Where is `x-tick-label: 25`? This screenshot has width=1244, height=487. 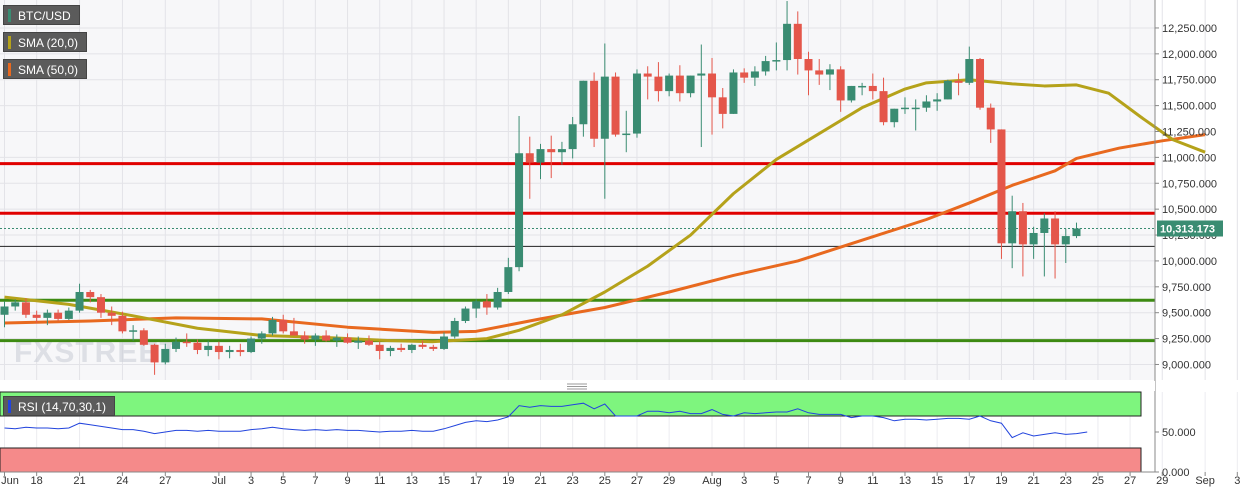
x-tick-label: 25 is located at coordinates (605, 481).